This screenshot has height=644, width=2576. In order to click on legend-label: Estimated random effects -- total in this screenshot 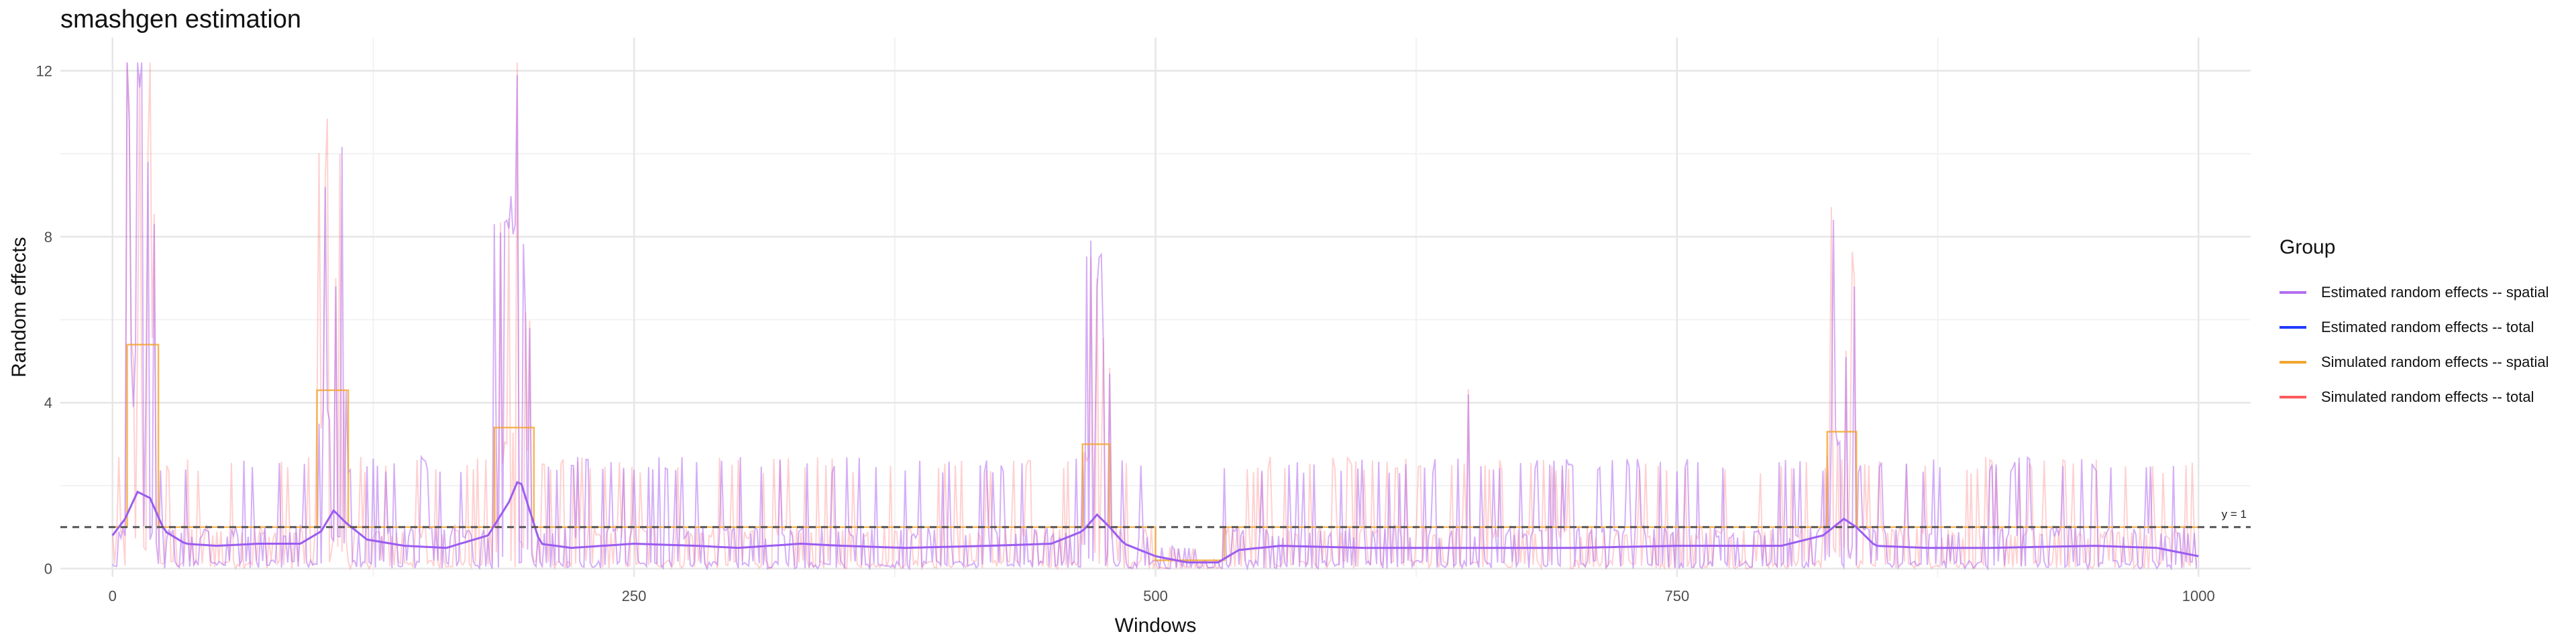, I will do `click(2427, 327)`.